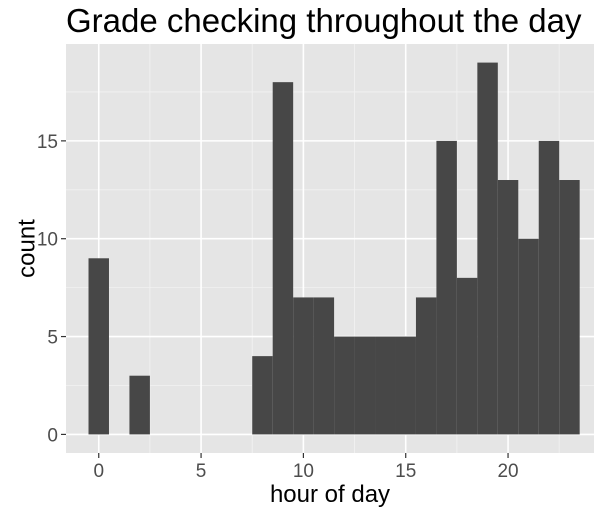  I want to click on y-axis-title: count, so click(26, 248).